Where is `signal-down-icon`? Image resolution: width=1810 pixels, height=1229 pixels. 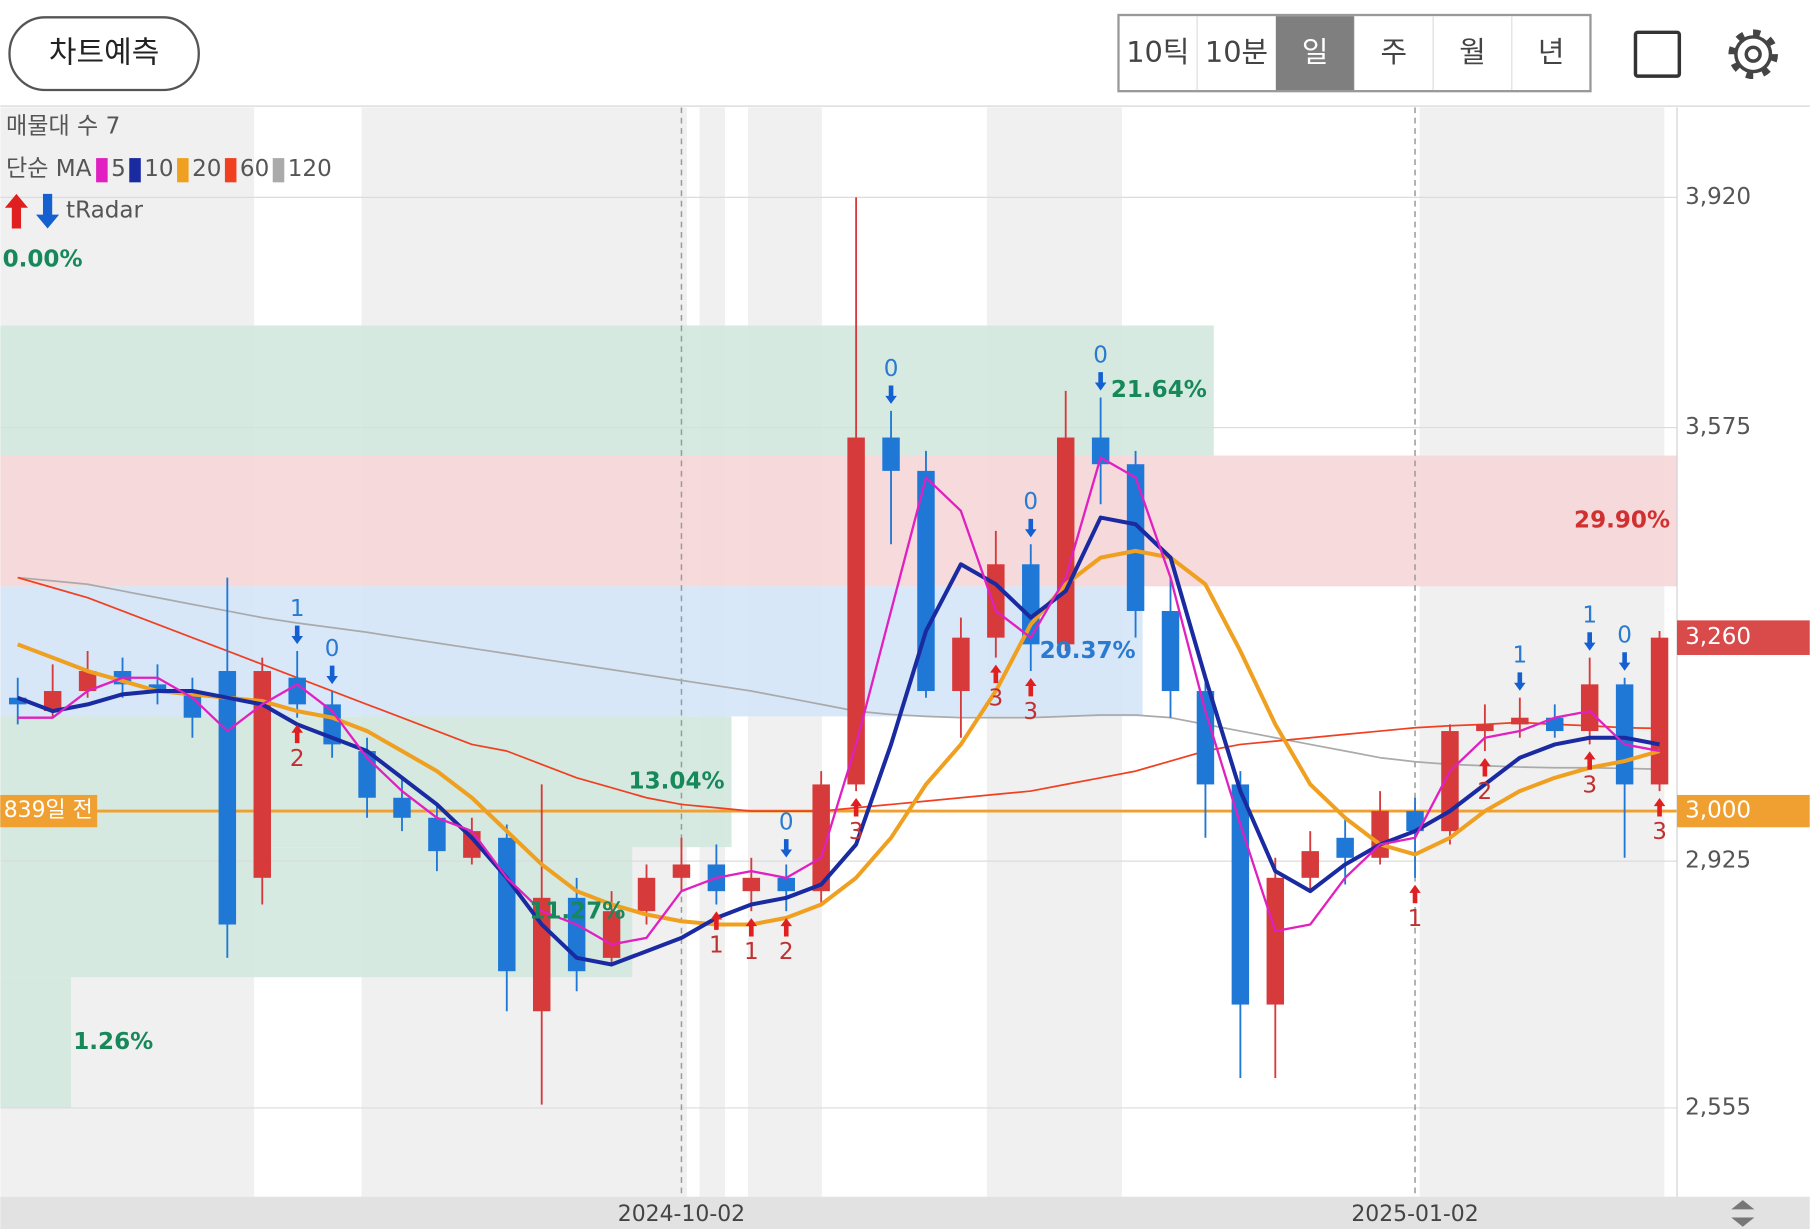
signal-down-icon is located at coordinates (48, 211).